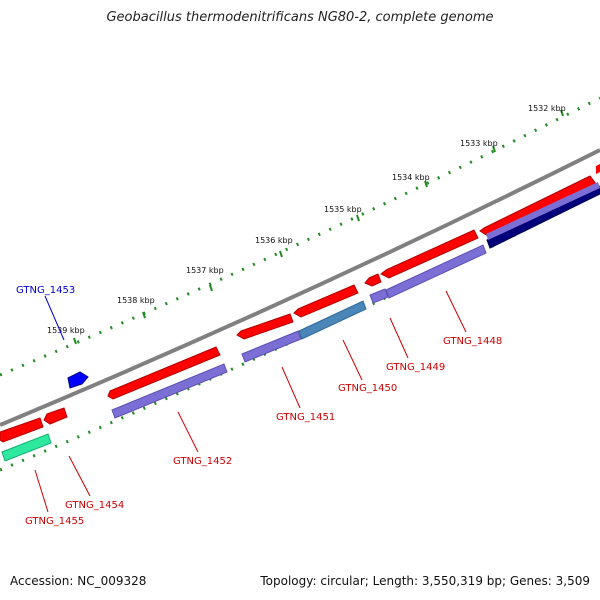  Describe the element at coordinates (94, 505) in the screenshot. I see `gene-label: GTNG_1454` at that location.